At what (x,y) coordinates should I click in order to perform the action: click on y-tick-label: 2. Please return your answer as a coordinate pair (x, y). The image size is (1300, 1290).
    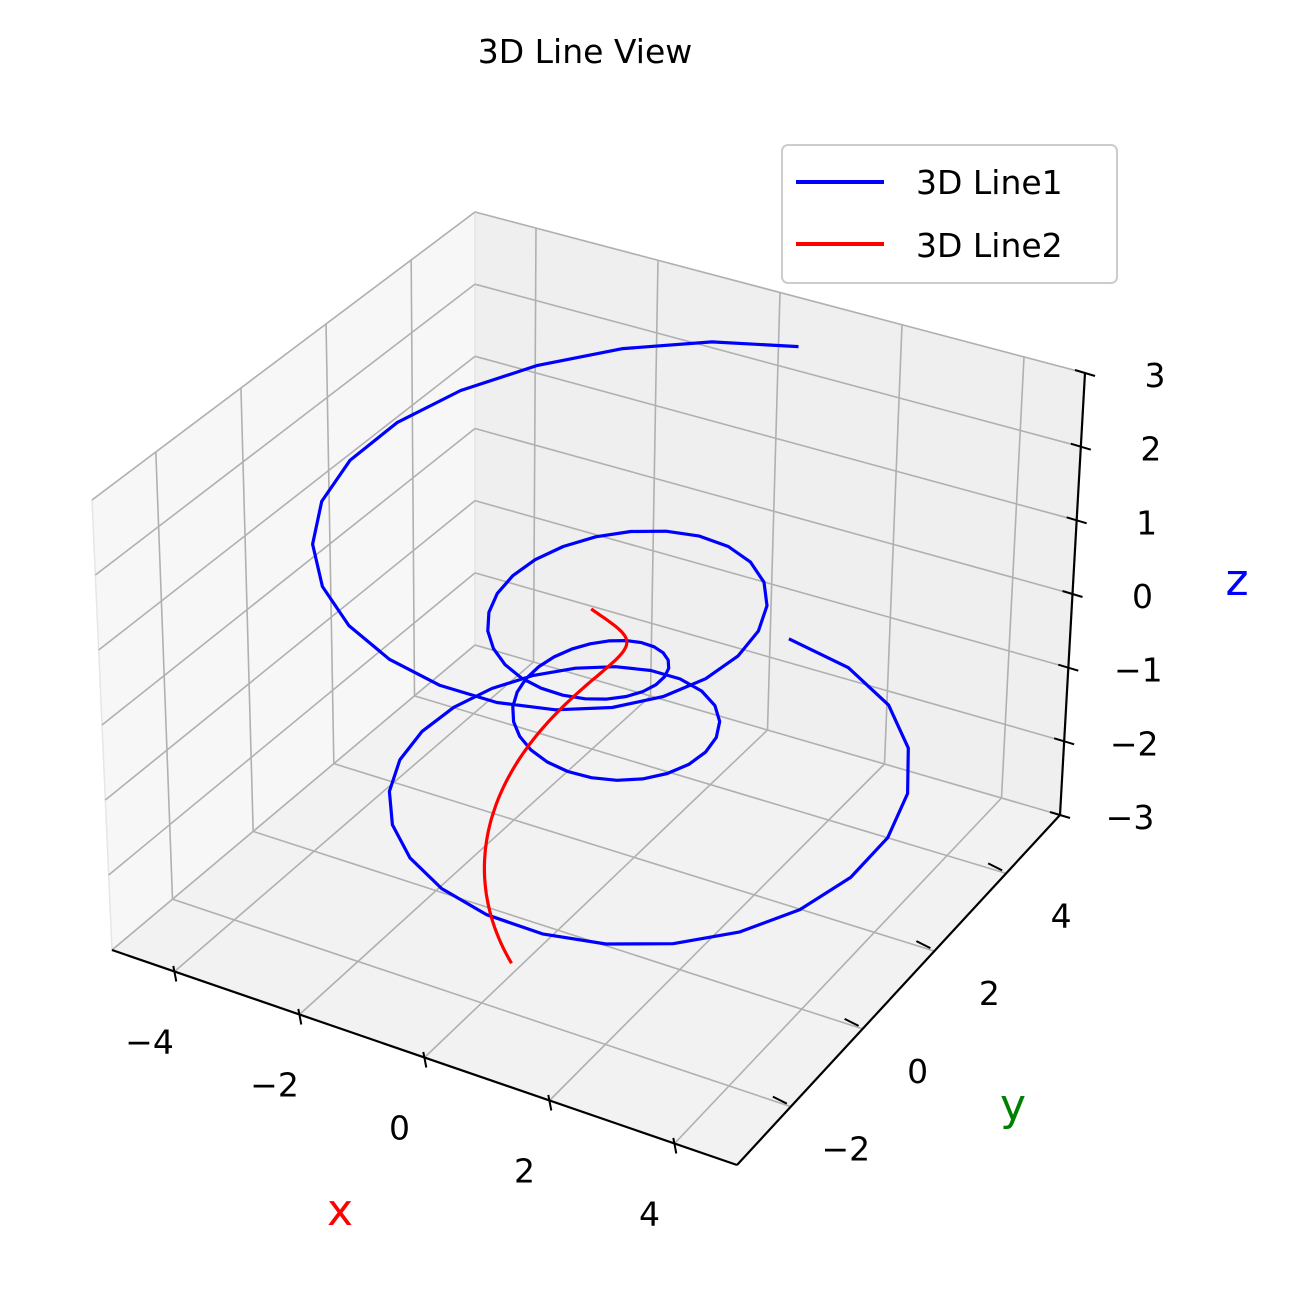
    Looking at the image, I should click on (989, 993).